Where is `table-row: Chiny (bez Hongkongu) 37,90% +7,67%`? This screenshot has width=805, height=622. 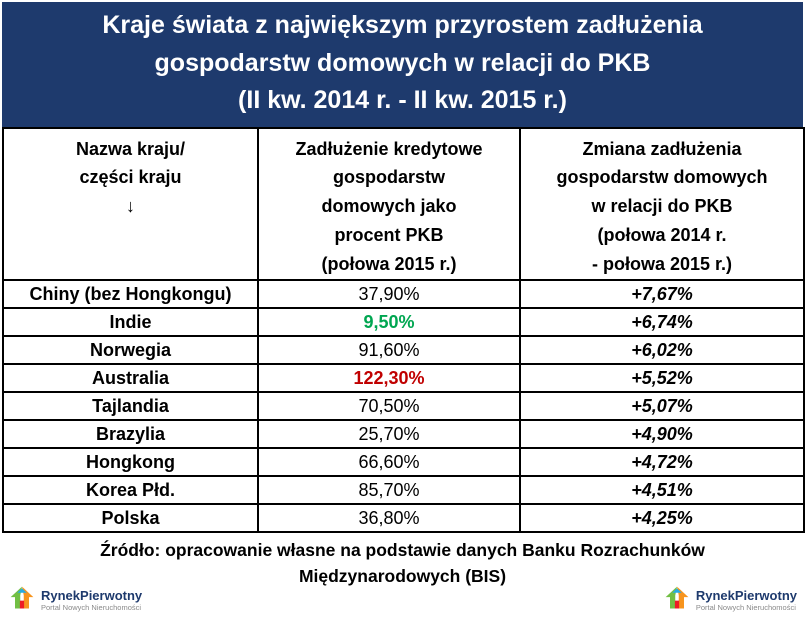
table-row: Chiny (bez Hongkongu) 37,90% +7,67% is located at coordinates (403, 294).